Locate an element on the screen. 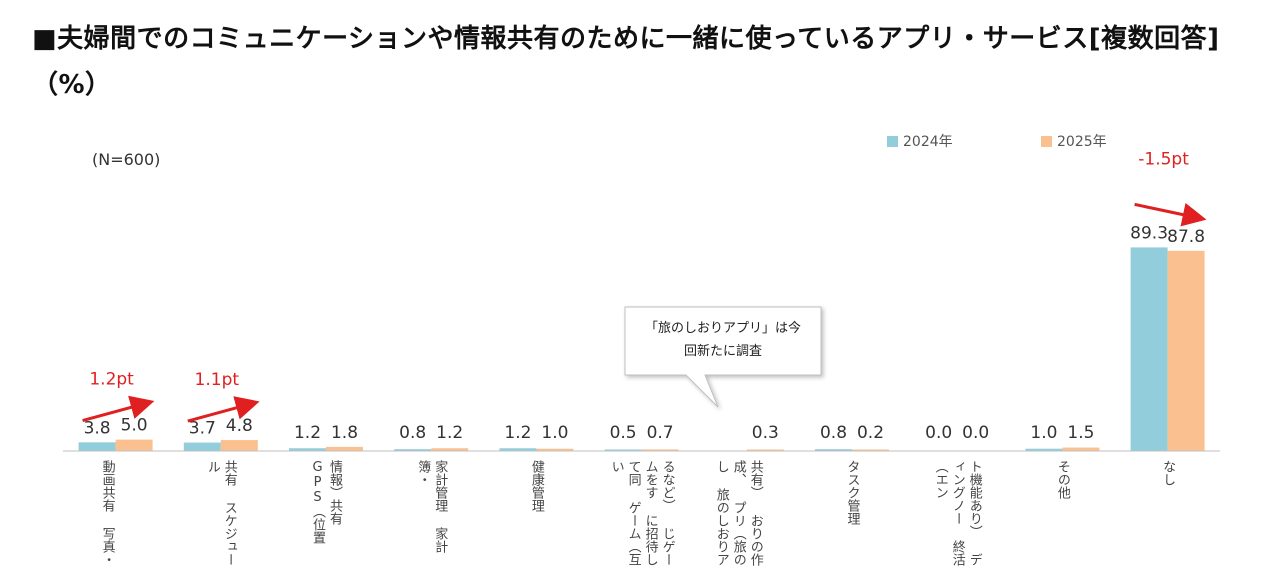 This screenshot has width=1269, height=570. value-label-2025-5: 0.7 is located at coordinates (660, 433).